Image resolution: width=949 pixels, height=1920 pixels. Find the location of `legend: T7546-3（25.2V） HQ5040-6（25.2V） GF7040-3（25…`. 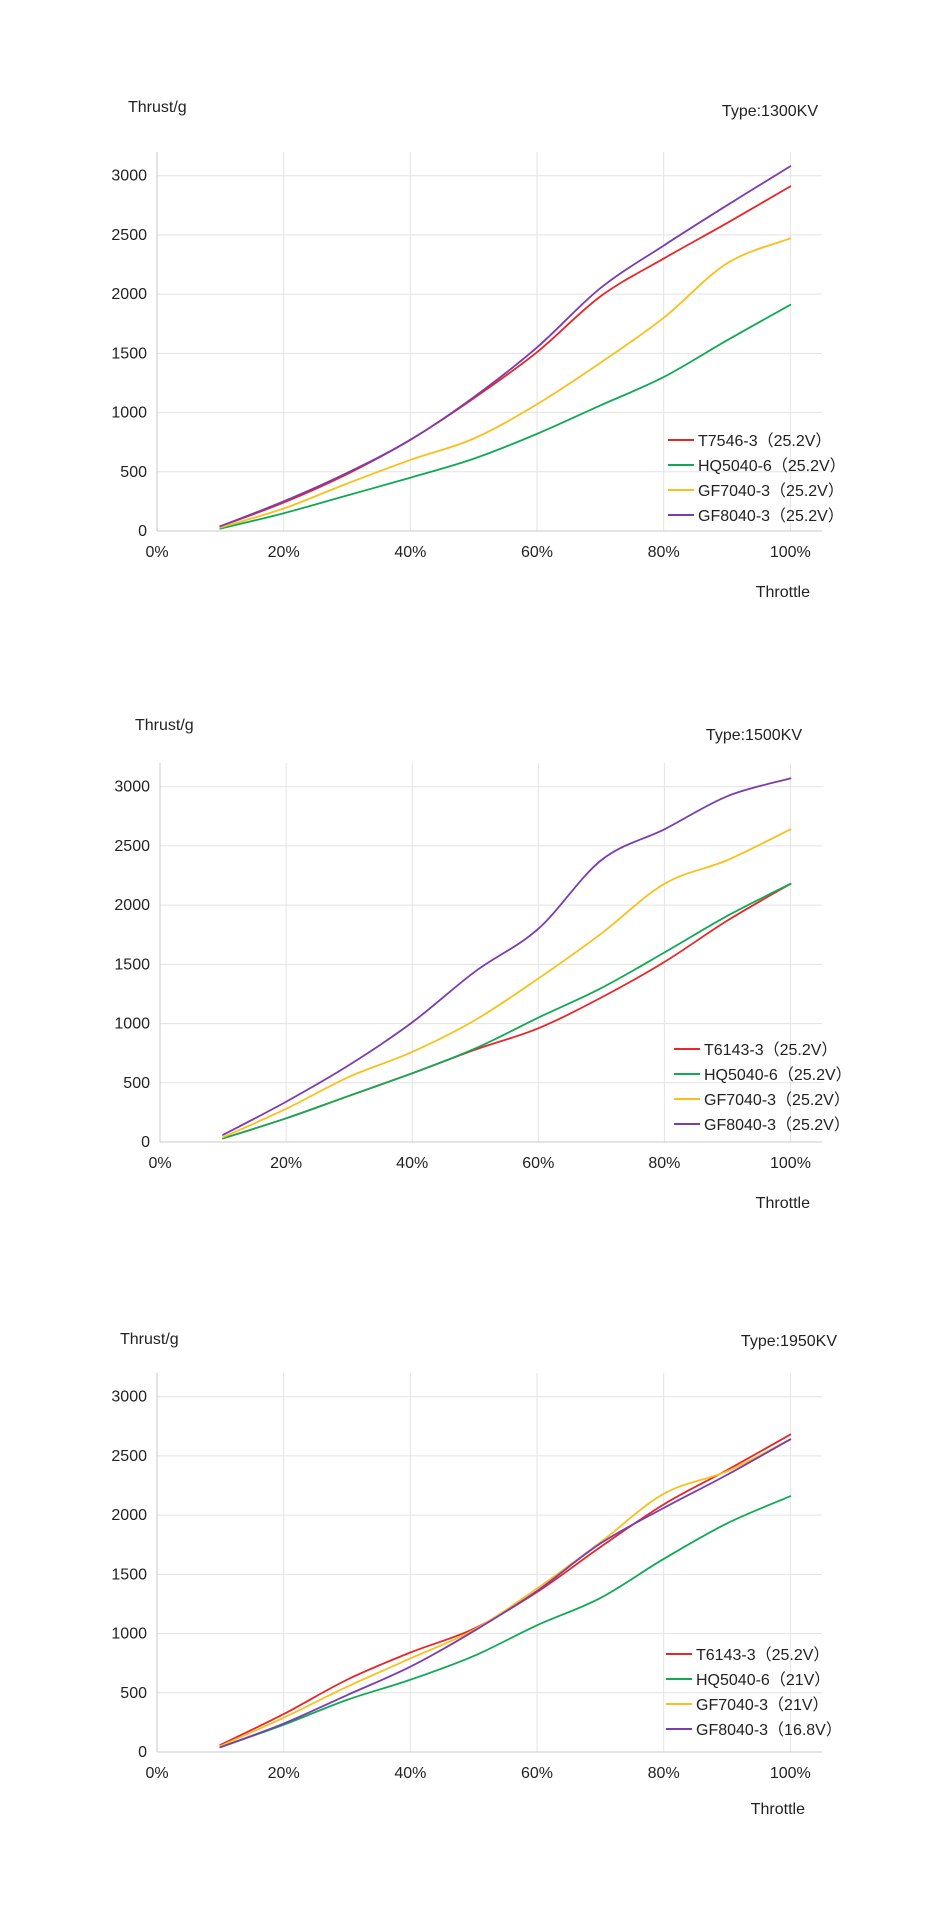

legend: T7546-3（25.2V） HQ5040-6（25.2V） GF7040-3（25… is located at coordinates (757, 478).